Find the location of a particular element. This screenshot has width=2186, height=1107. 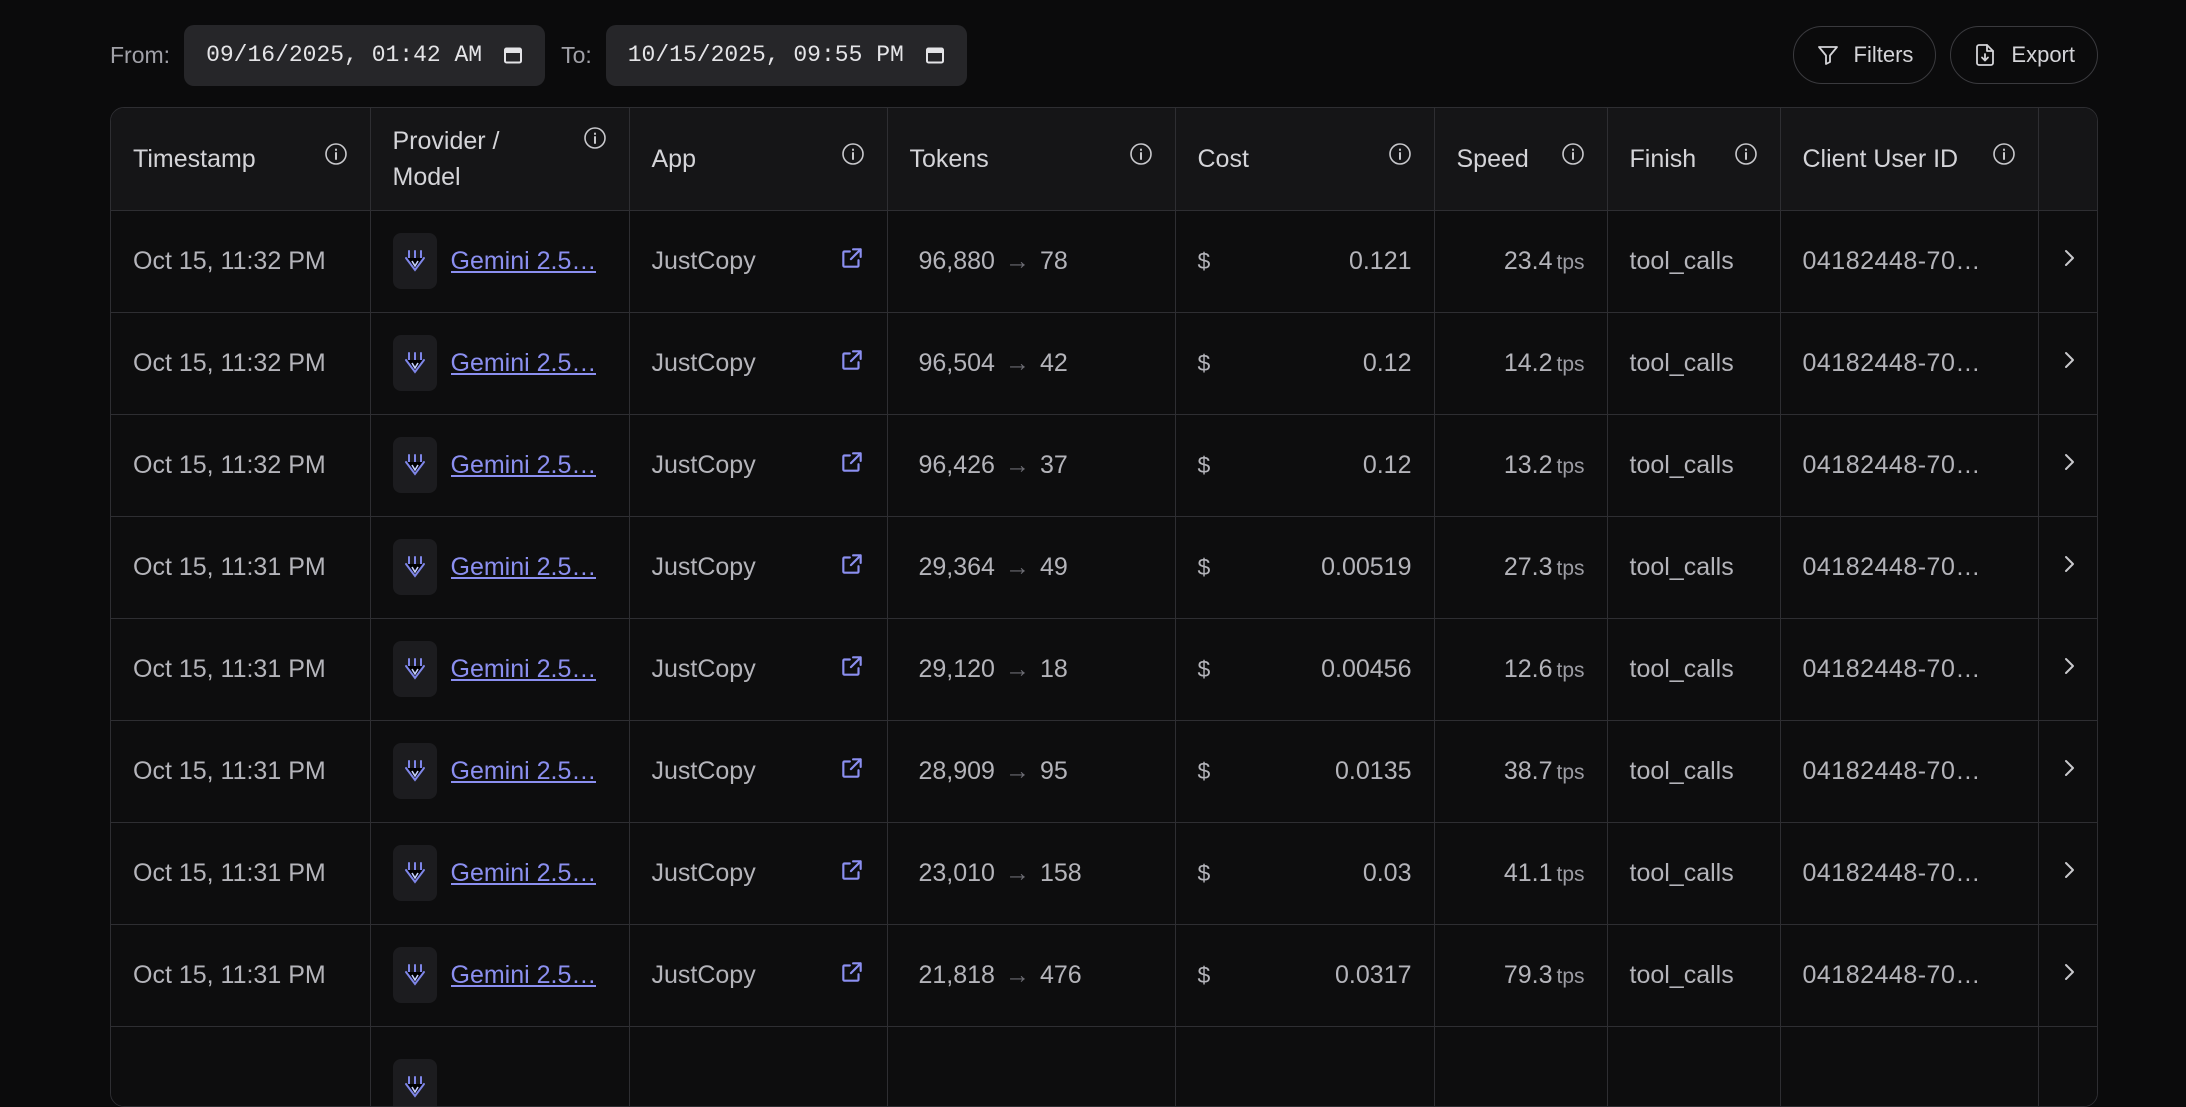

cost-value: 0.0135 is located at coordinates (1373, 770).